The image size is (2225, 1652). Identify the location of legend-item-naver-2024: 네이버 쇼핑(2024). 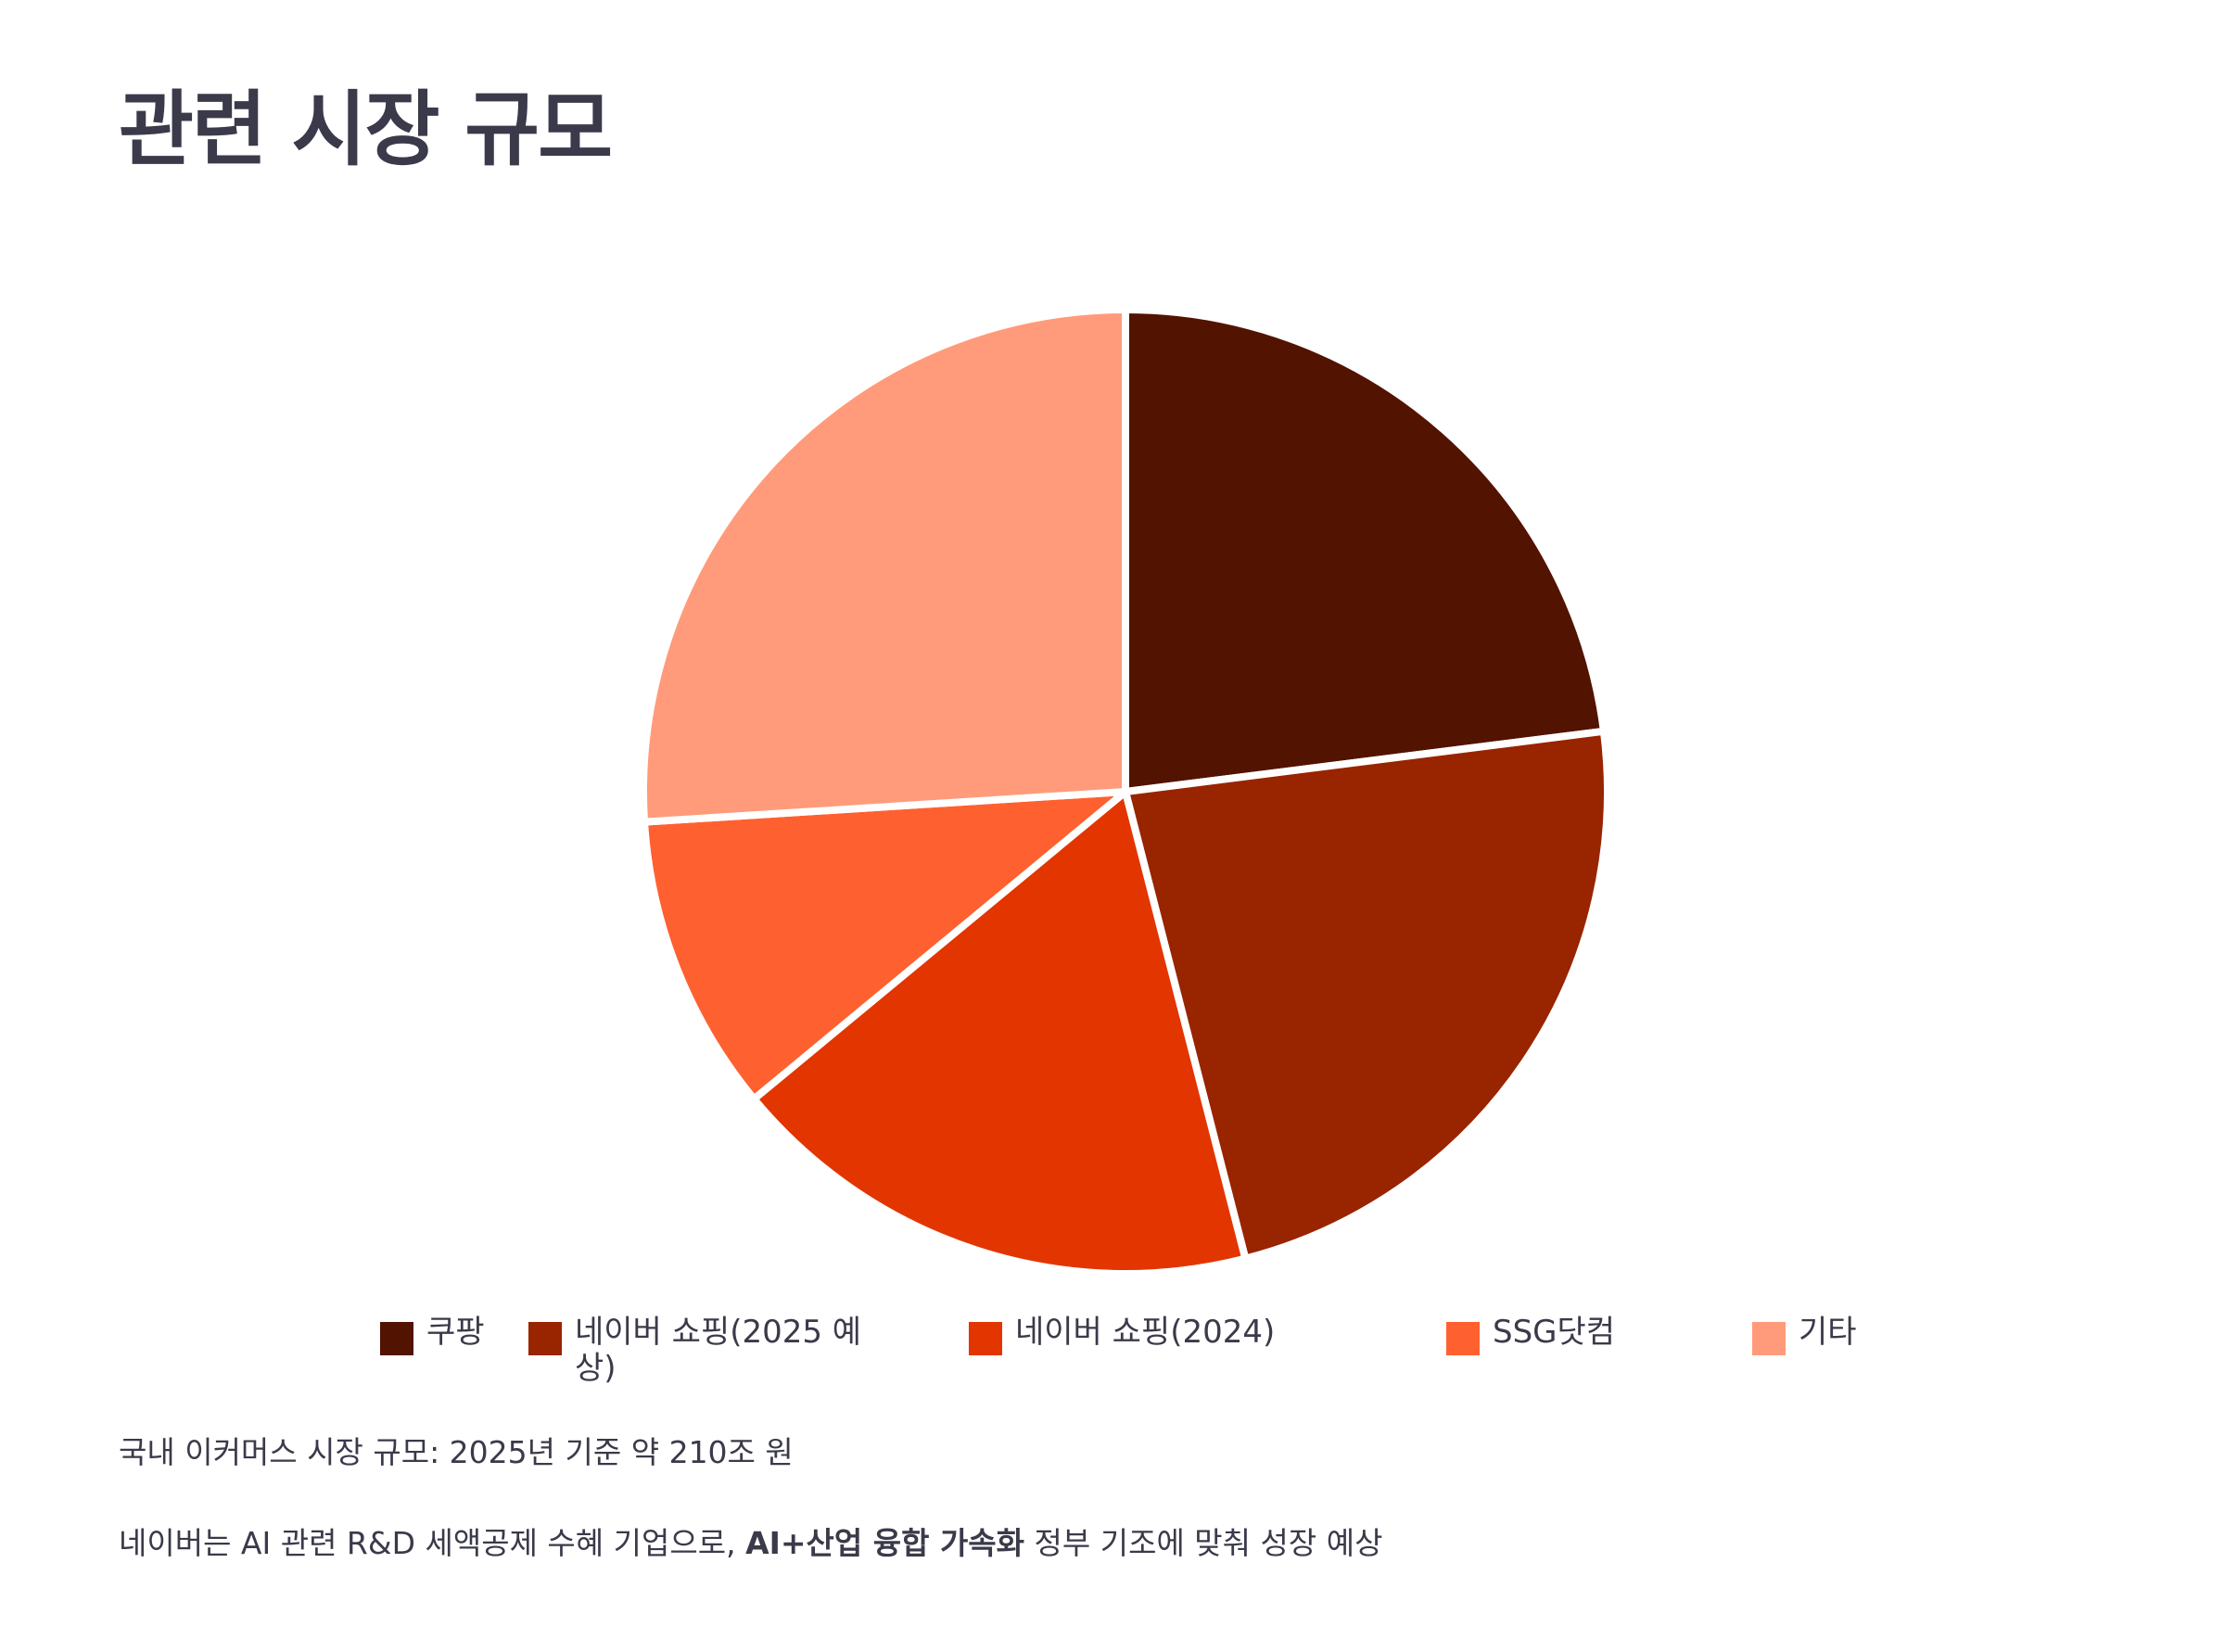
(1122, 1334).